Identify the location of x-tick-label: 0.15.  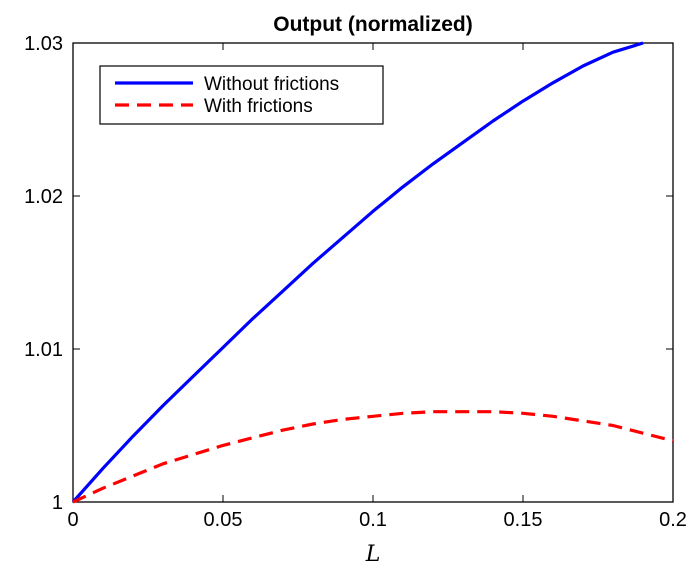
(523, 520).